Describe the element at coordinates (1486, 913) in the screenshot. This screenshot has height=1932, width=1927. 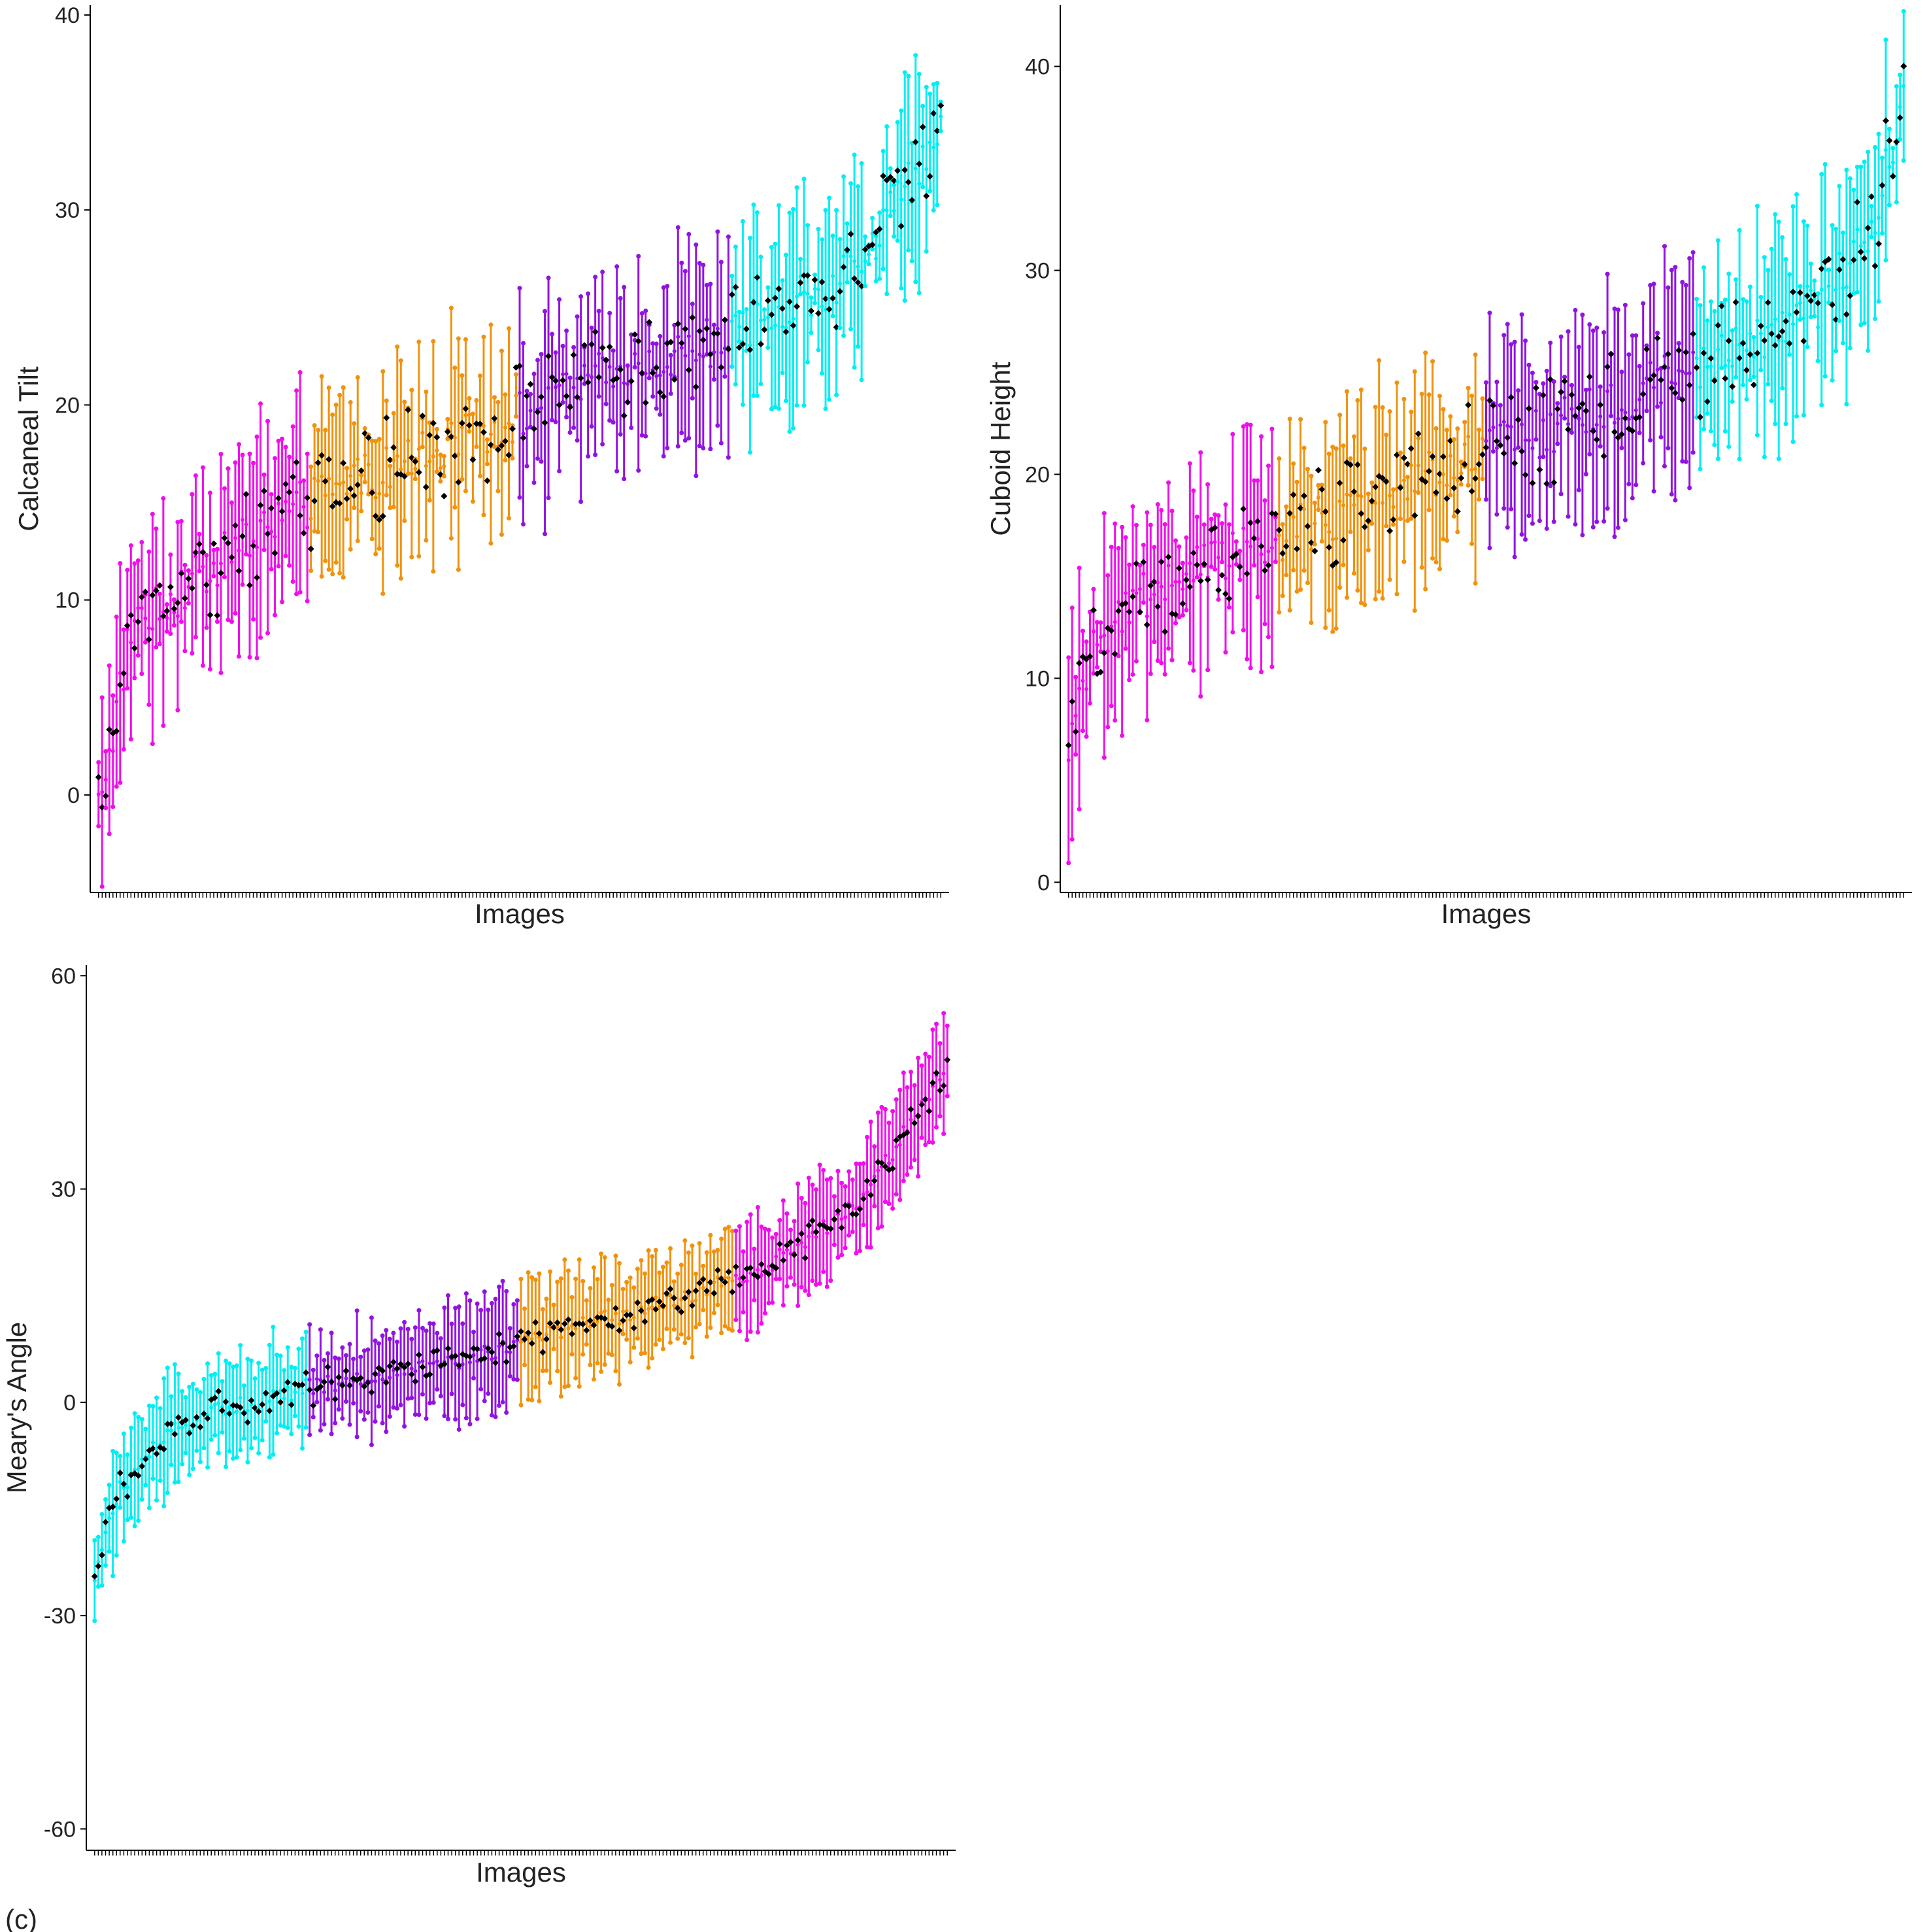
I see `cuboid-height-x-axis-title: Images` at that location.